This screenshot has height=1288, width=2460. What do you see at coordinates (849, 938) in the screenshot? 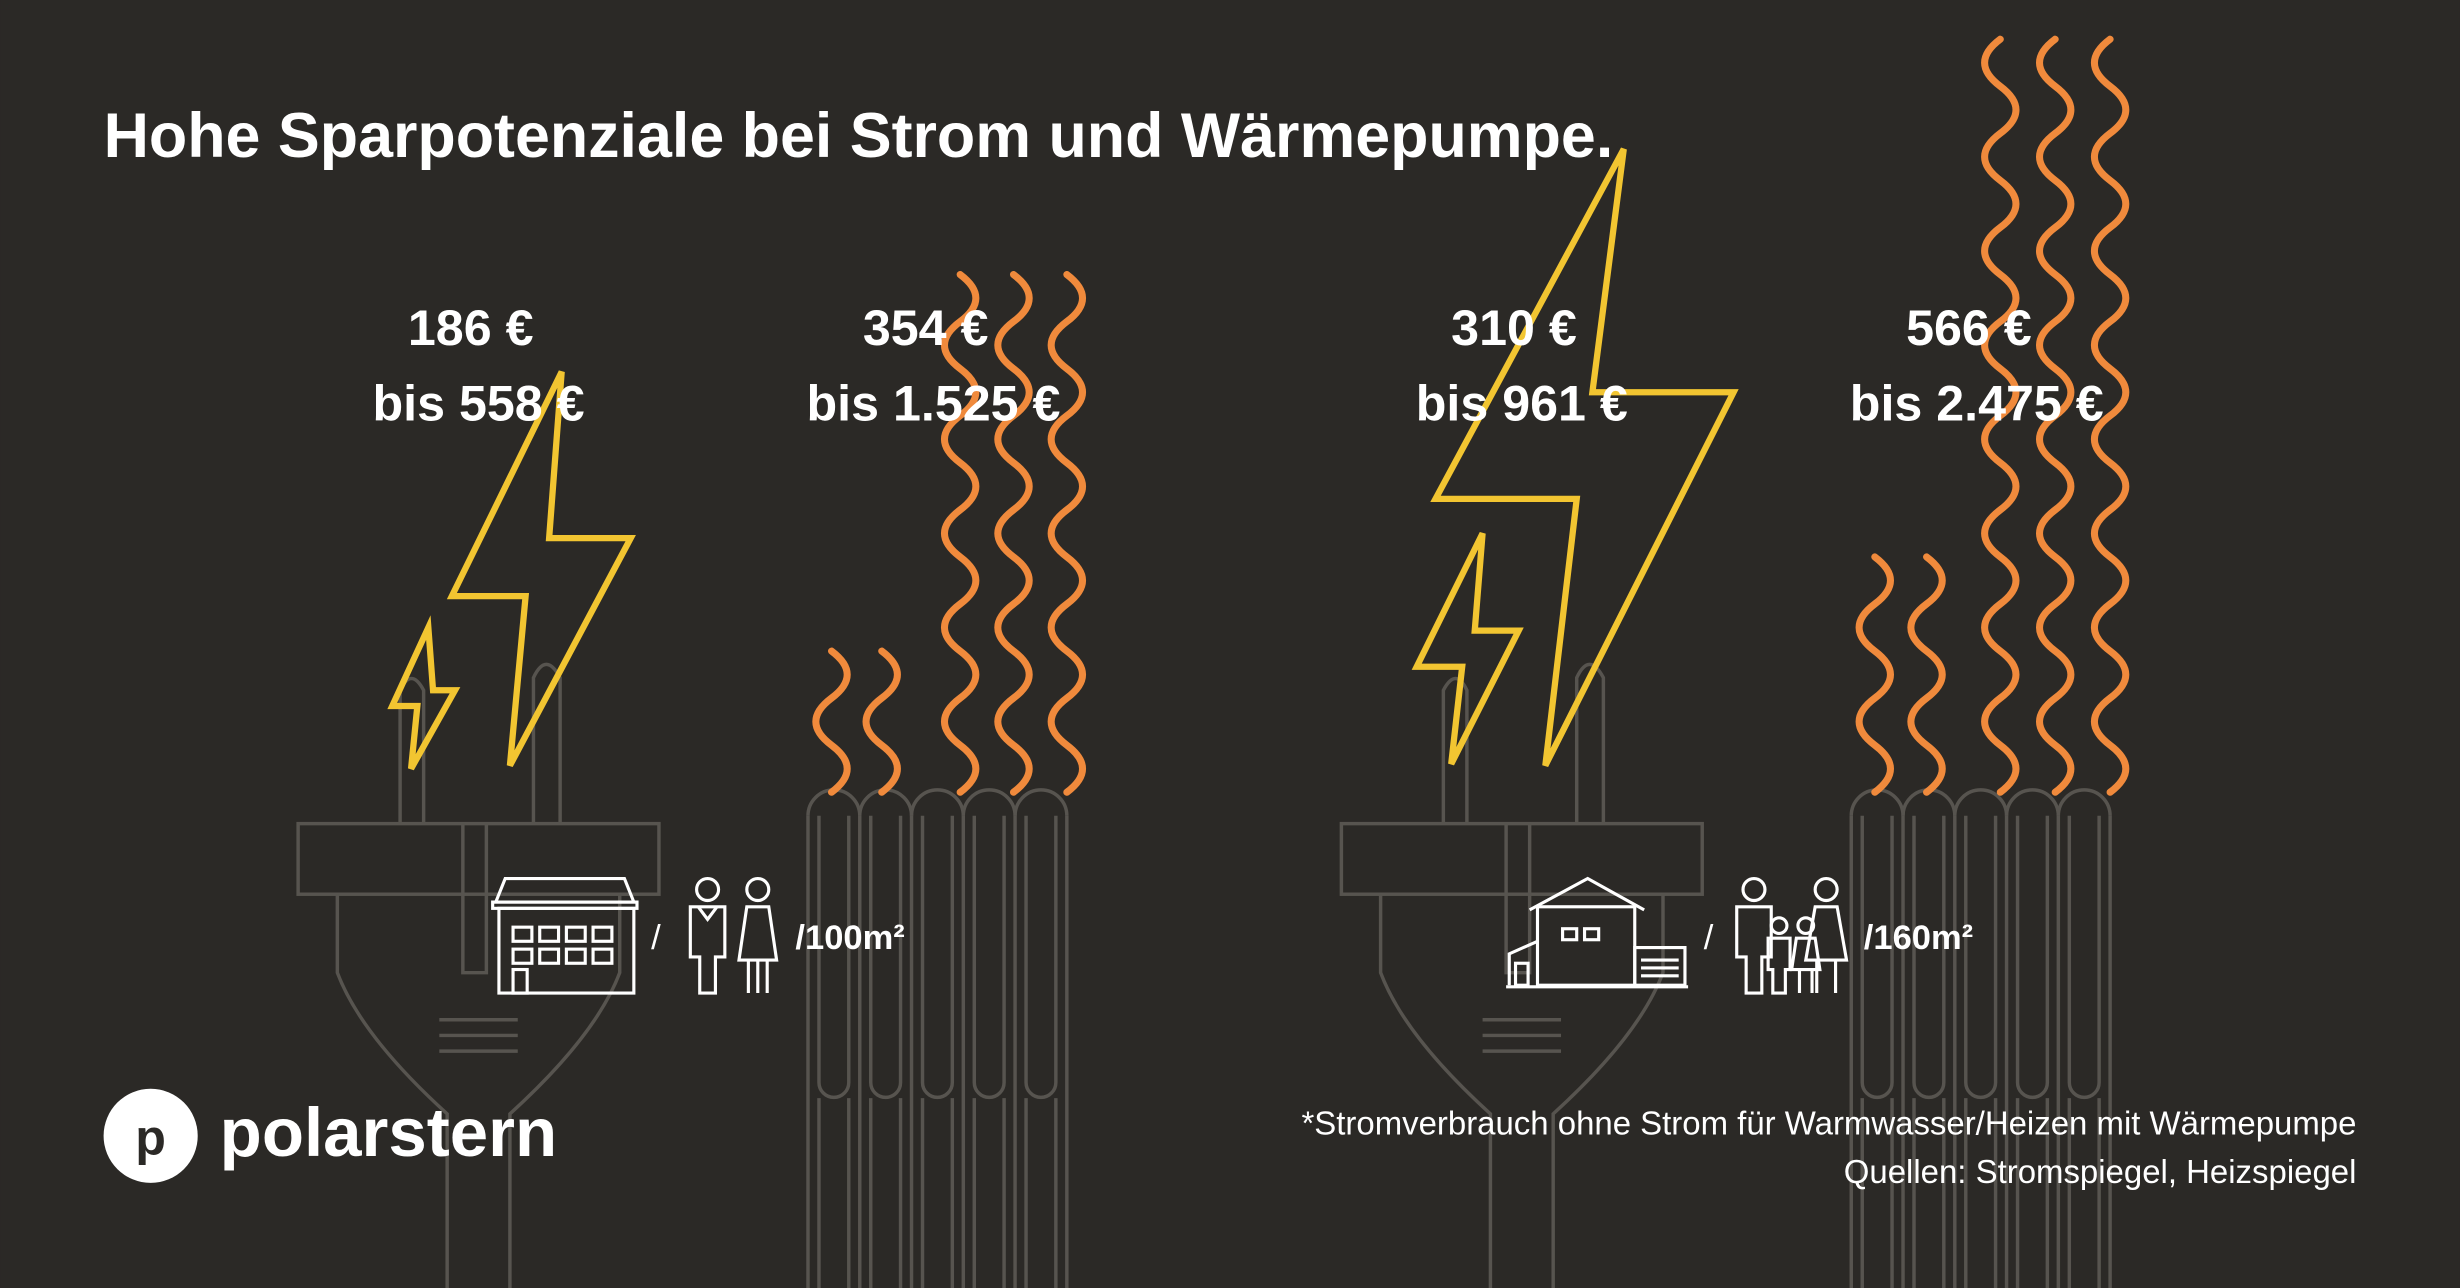
I see `per-area: /100m²` at bounding box center [849, 938].